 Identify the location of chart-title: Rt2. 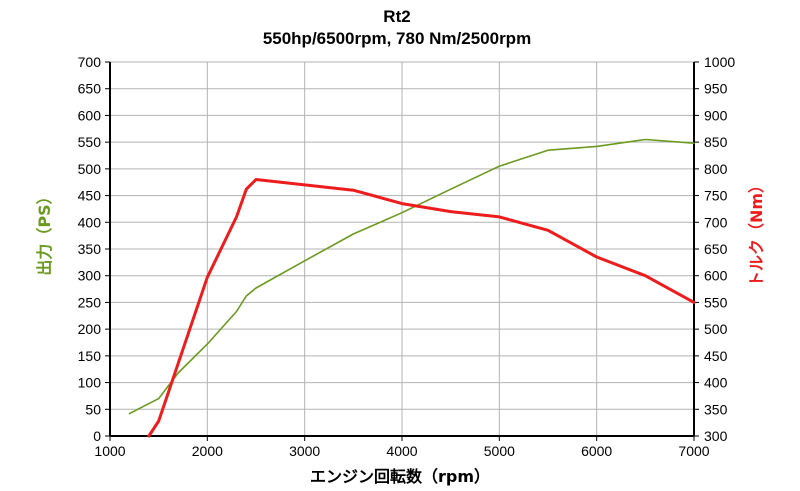
(396, 16).